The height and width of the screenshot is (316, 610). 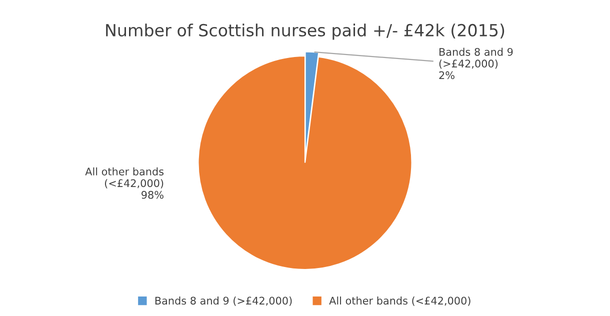 I want to click on legend-label: Bands 8 and 9 (>£42,000), so click(x=223, y=301).